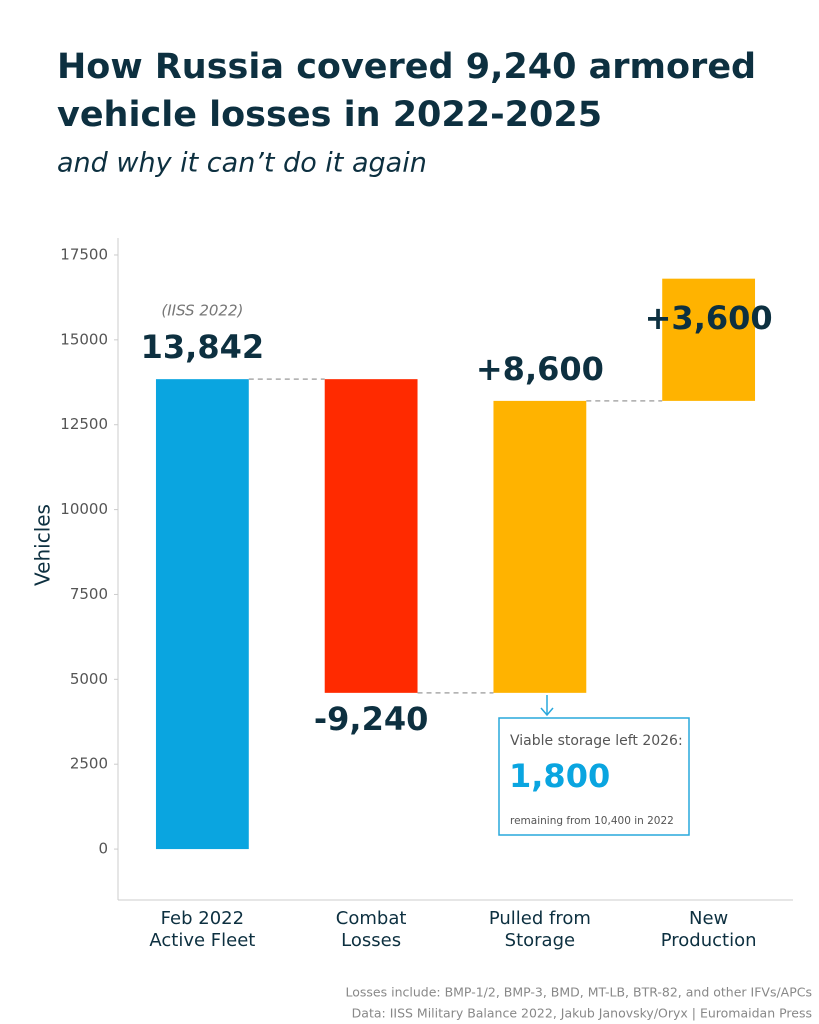  I want to click on chart-subtitle: and why it can’t do it again, so click(242, 163).